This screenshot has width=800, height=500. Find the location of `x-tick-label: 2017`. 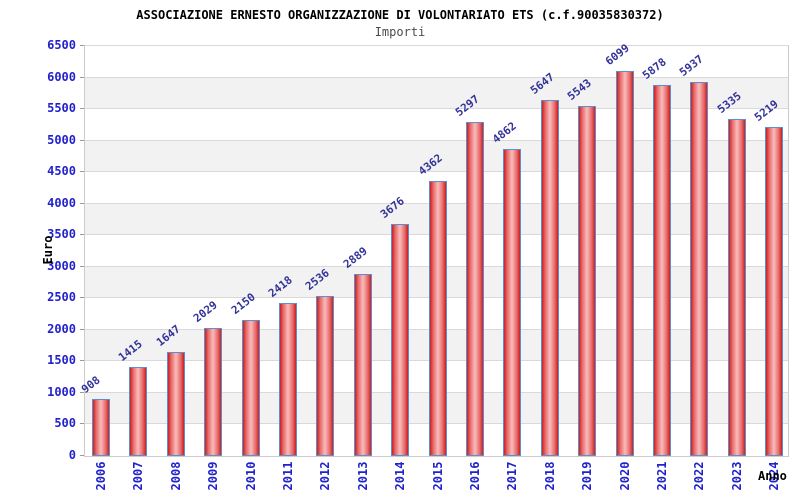

x-tick-label: 2017 is located at coordinates (512, 476).